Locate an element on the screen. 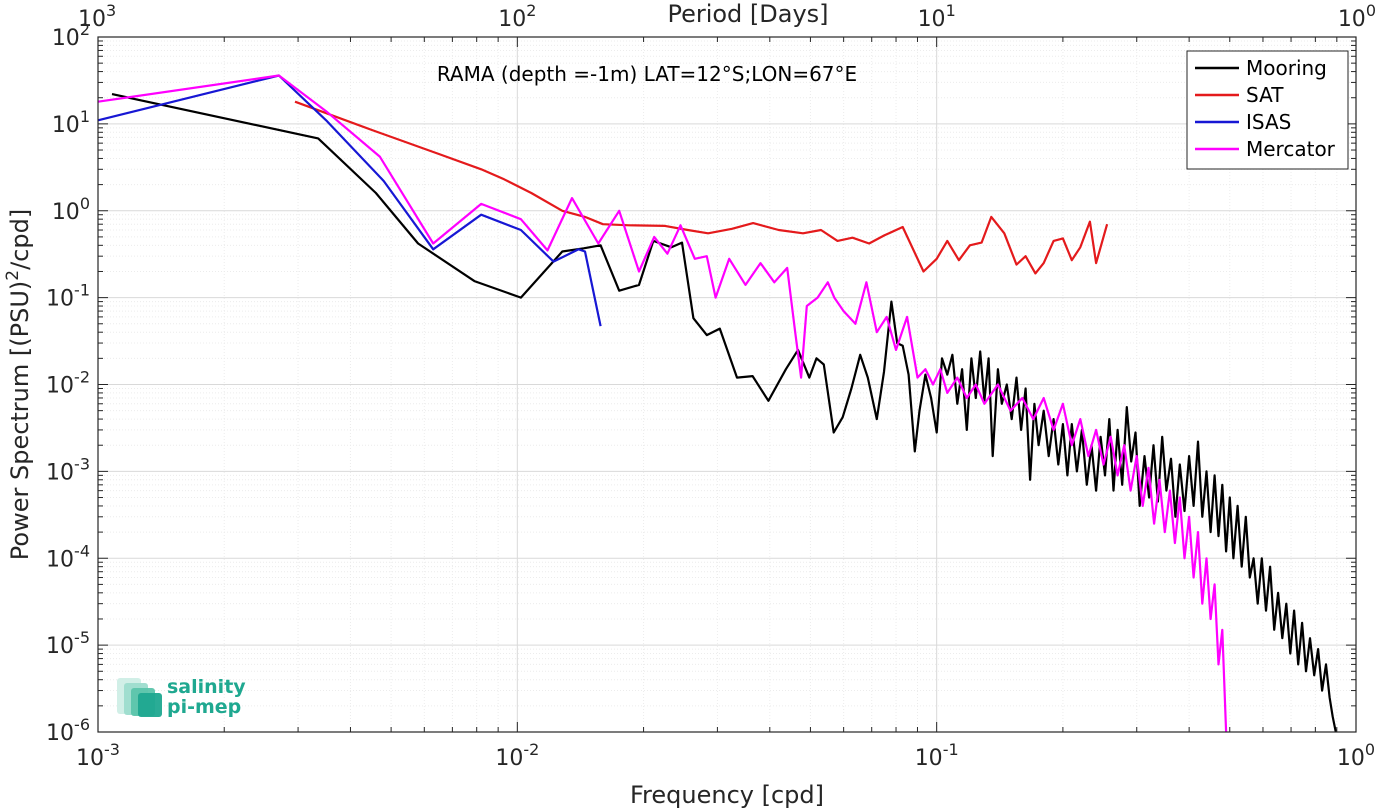  logo-text-line2: pi-mep is located at coordinates (204, 707).